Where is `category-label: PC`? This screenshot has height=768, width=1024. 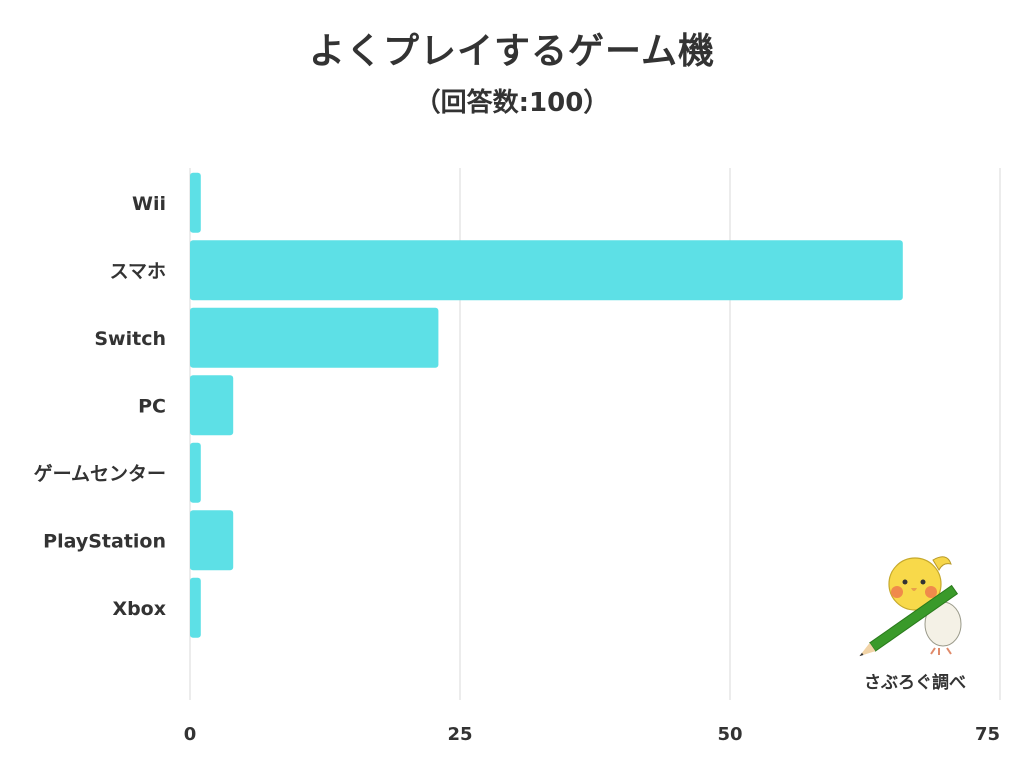
category-label: PC is located at coordinates (152, 406).